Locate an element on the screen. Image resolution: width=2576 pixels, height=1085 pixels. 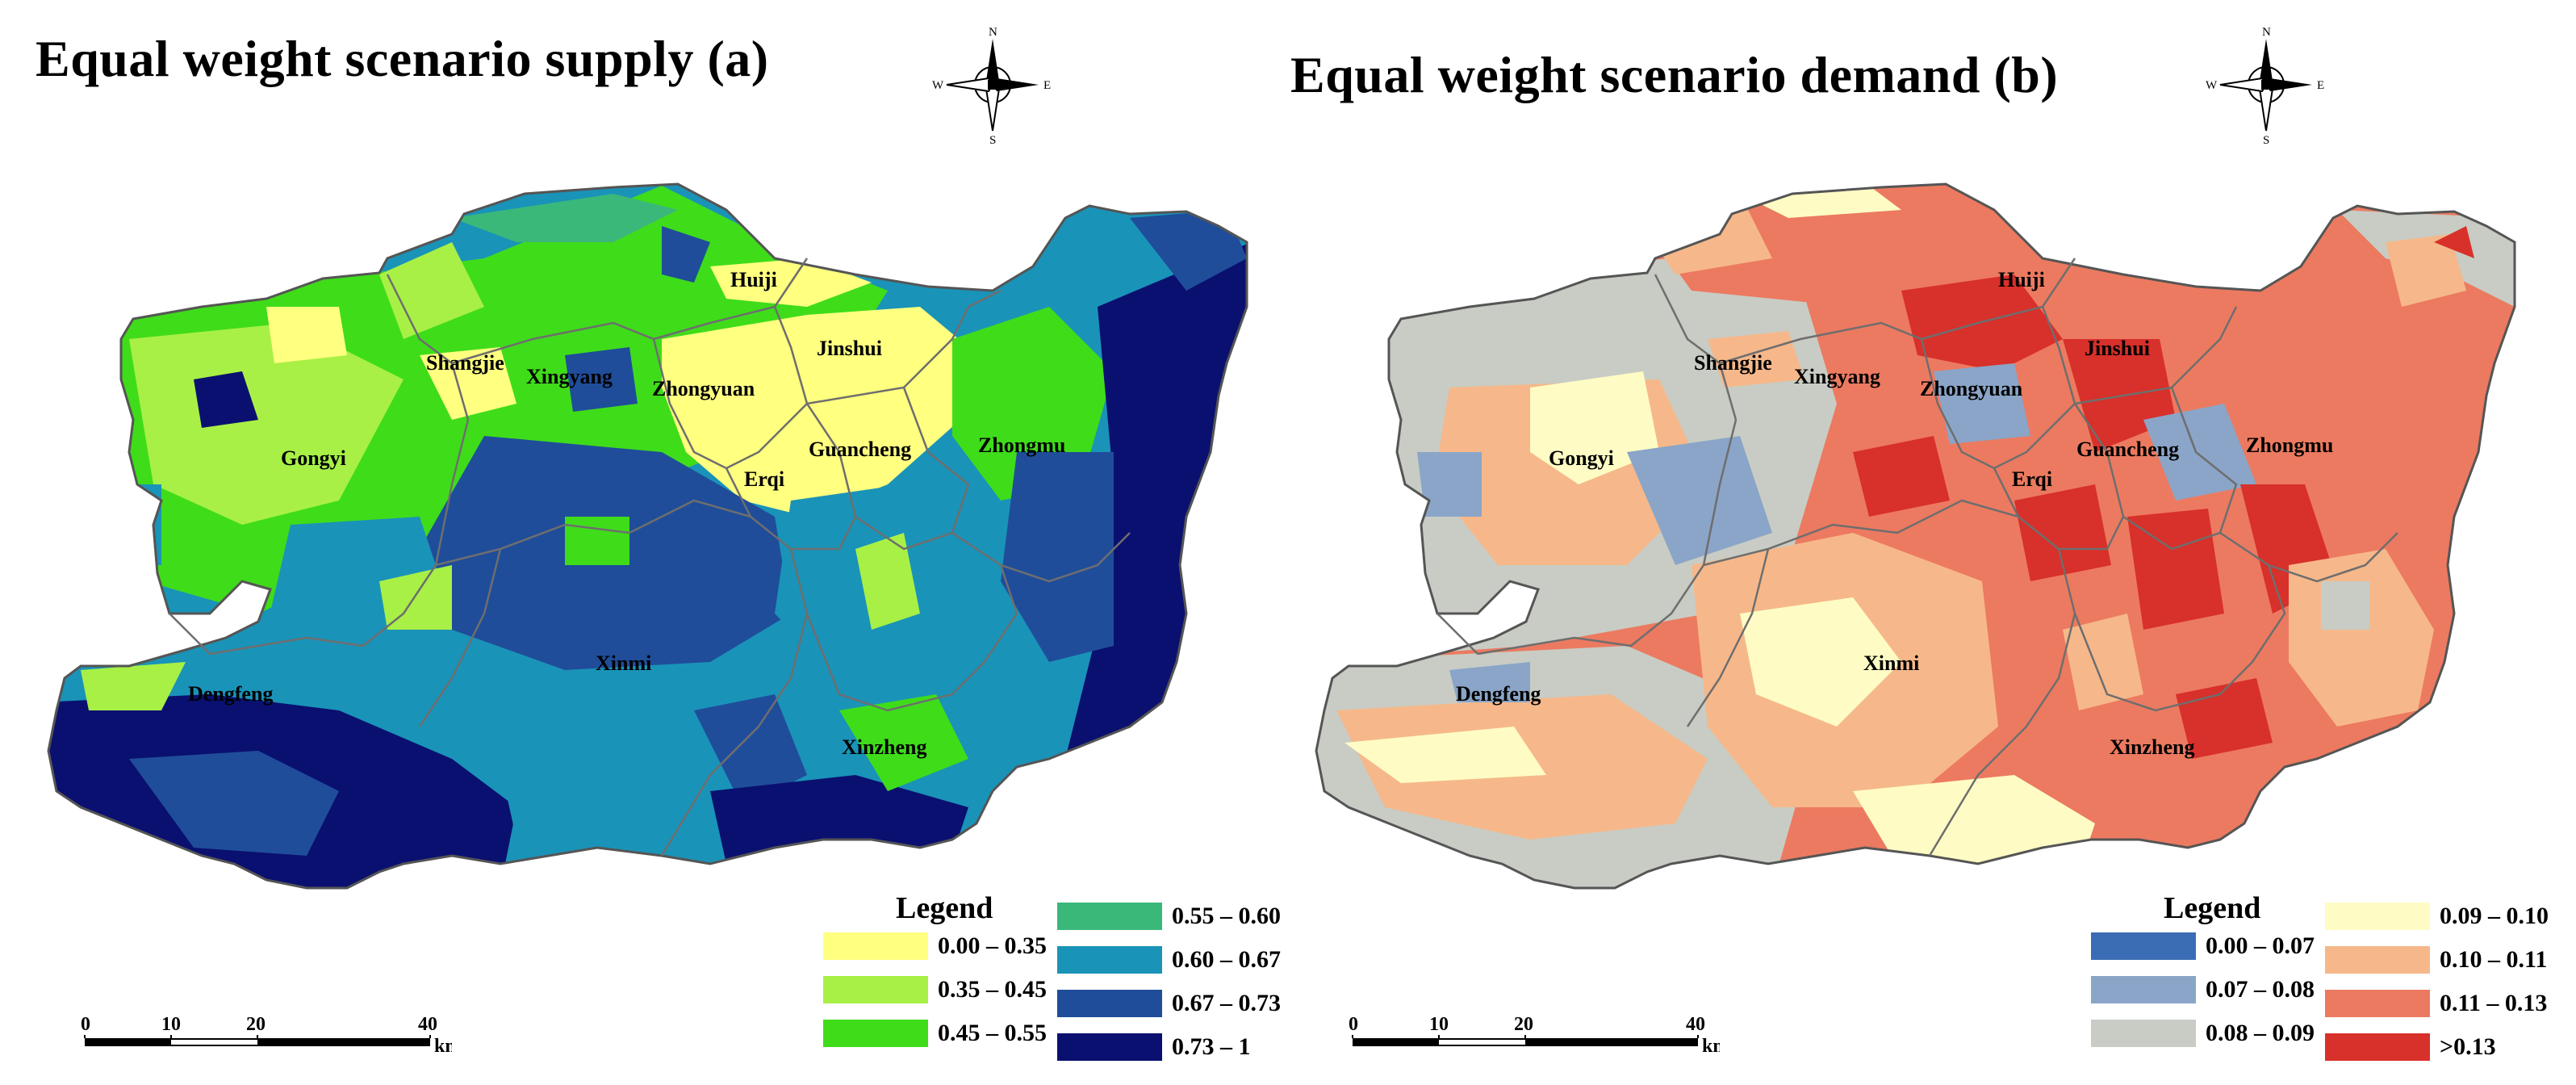
legend-item: 0.60 – 0.67 is located at coordinates (1169, 960).